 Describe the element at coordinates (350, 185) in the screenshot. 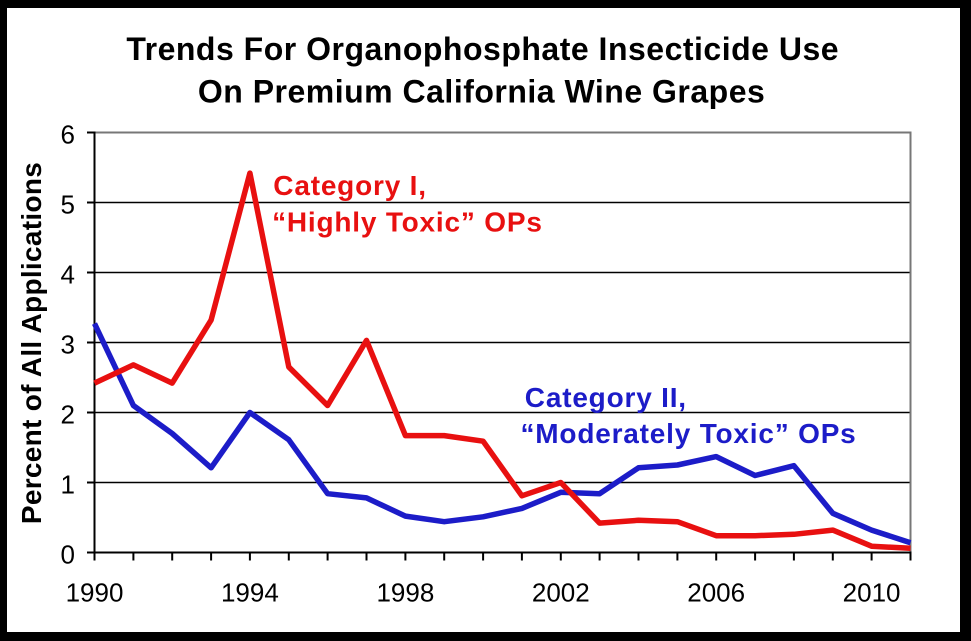

I see `svg-text: Category I,` at that location.